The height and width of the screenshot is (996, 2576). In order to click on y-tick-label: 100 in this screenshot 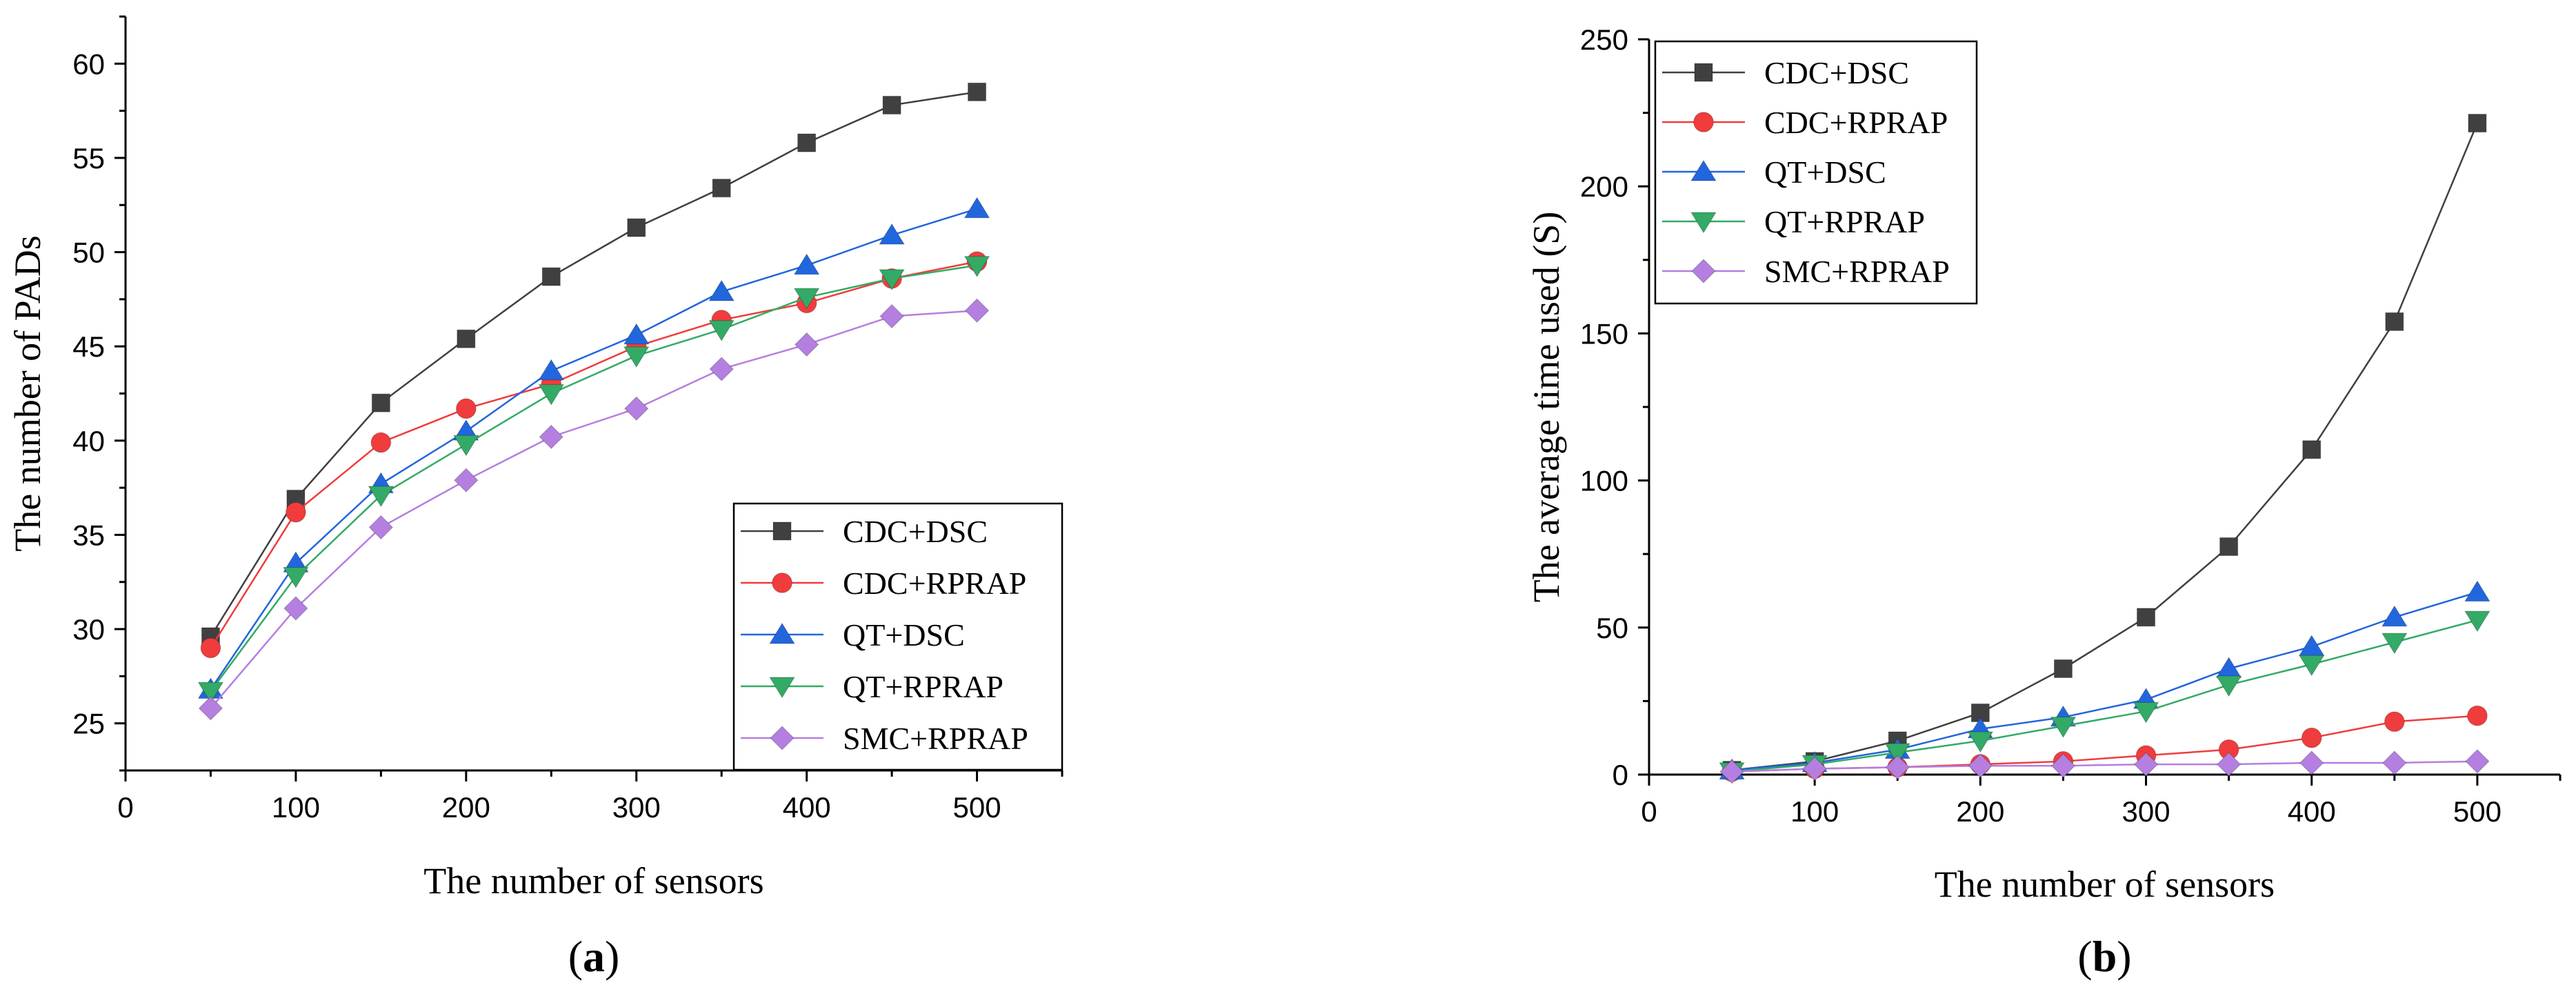, I will do `click(1604, 481)`.